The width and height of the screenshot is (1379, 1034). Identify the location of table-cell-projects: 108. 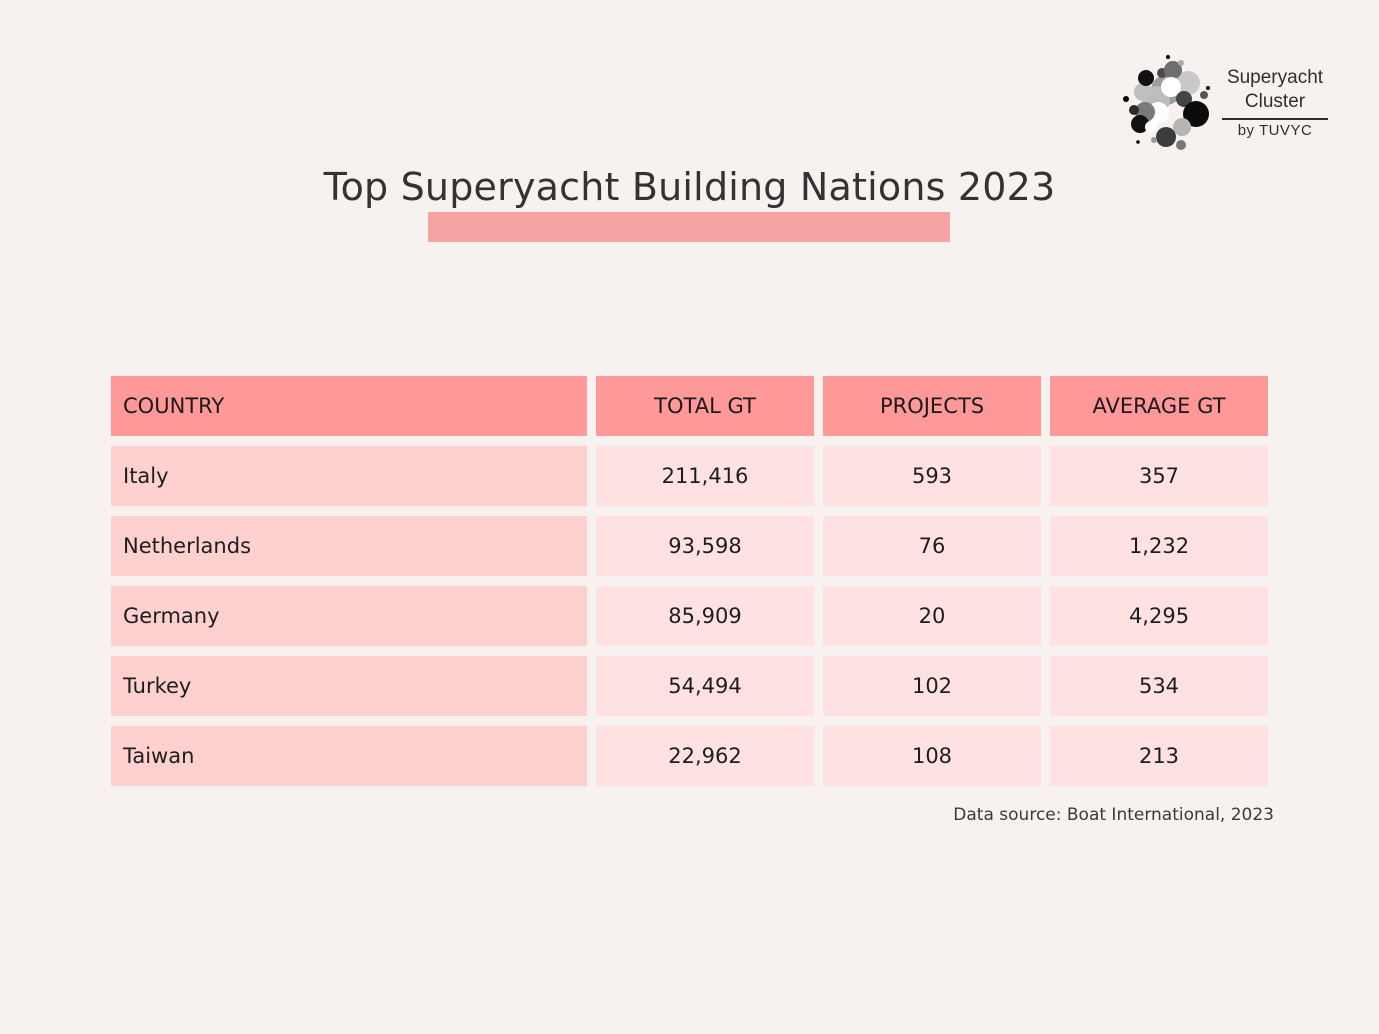
(932, 756).